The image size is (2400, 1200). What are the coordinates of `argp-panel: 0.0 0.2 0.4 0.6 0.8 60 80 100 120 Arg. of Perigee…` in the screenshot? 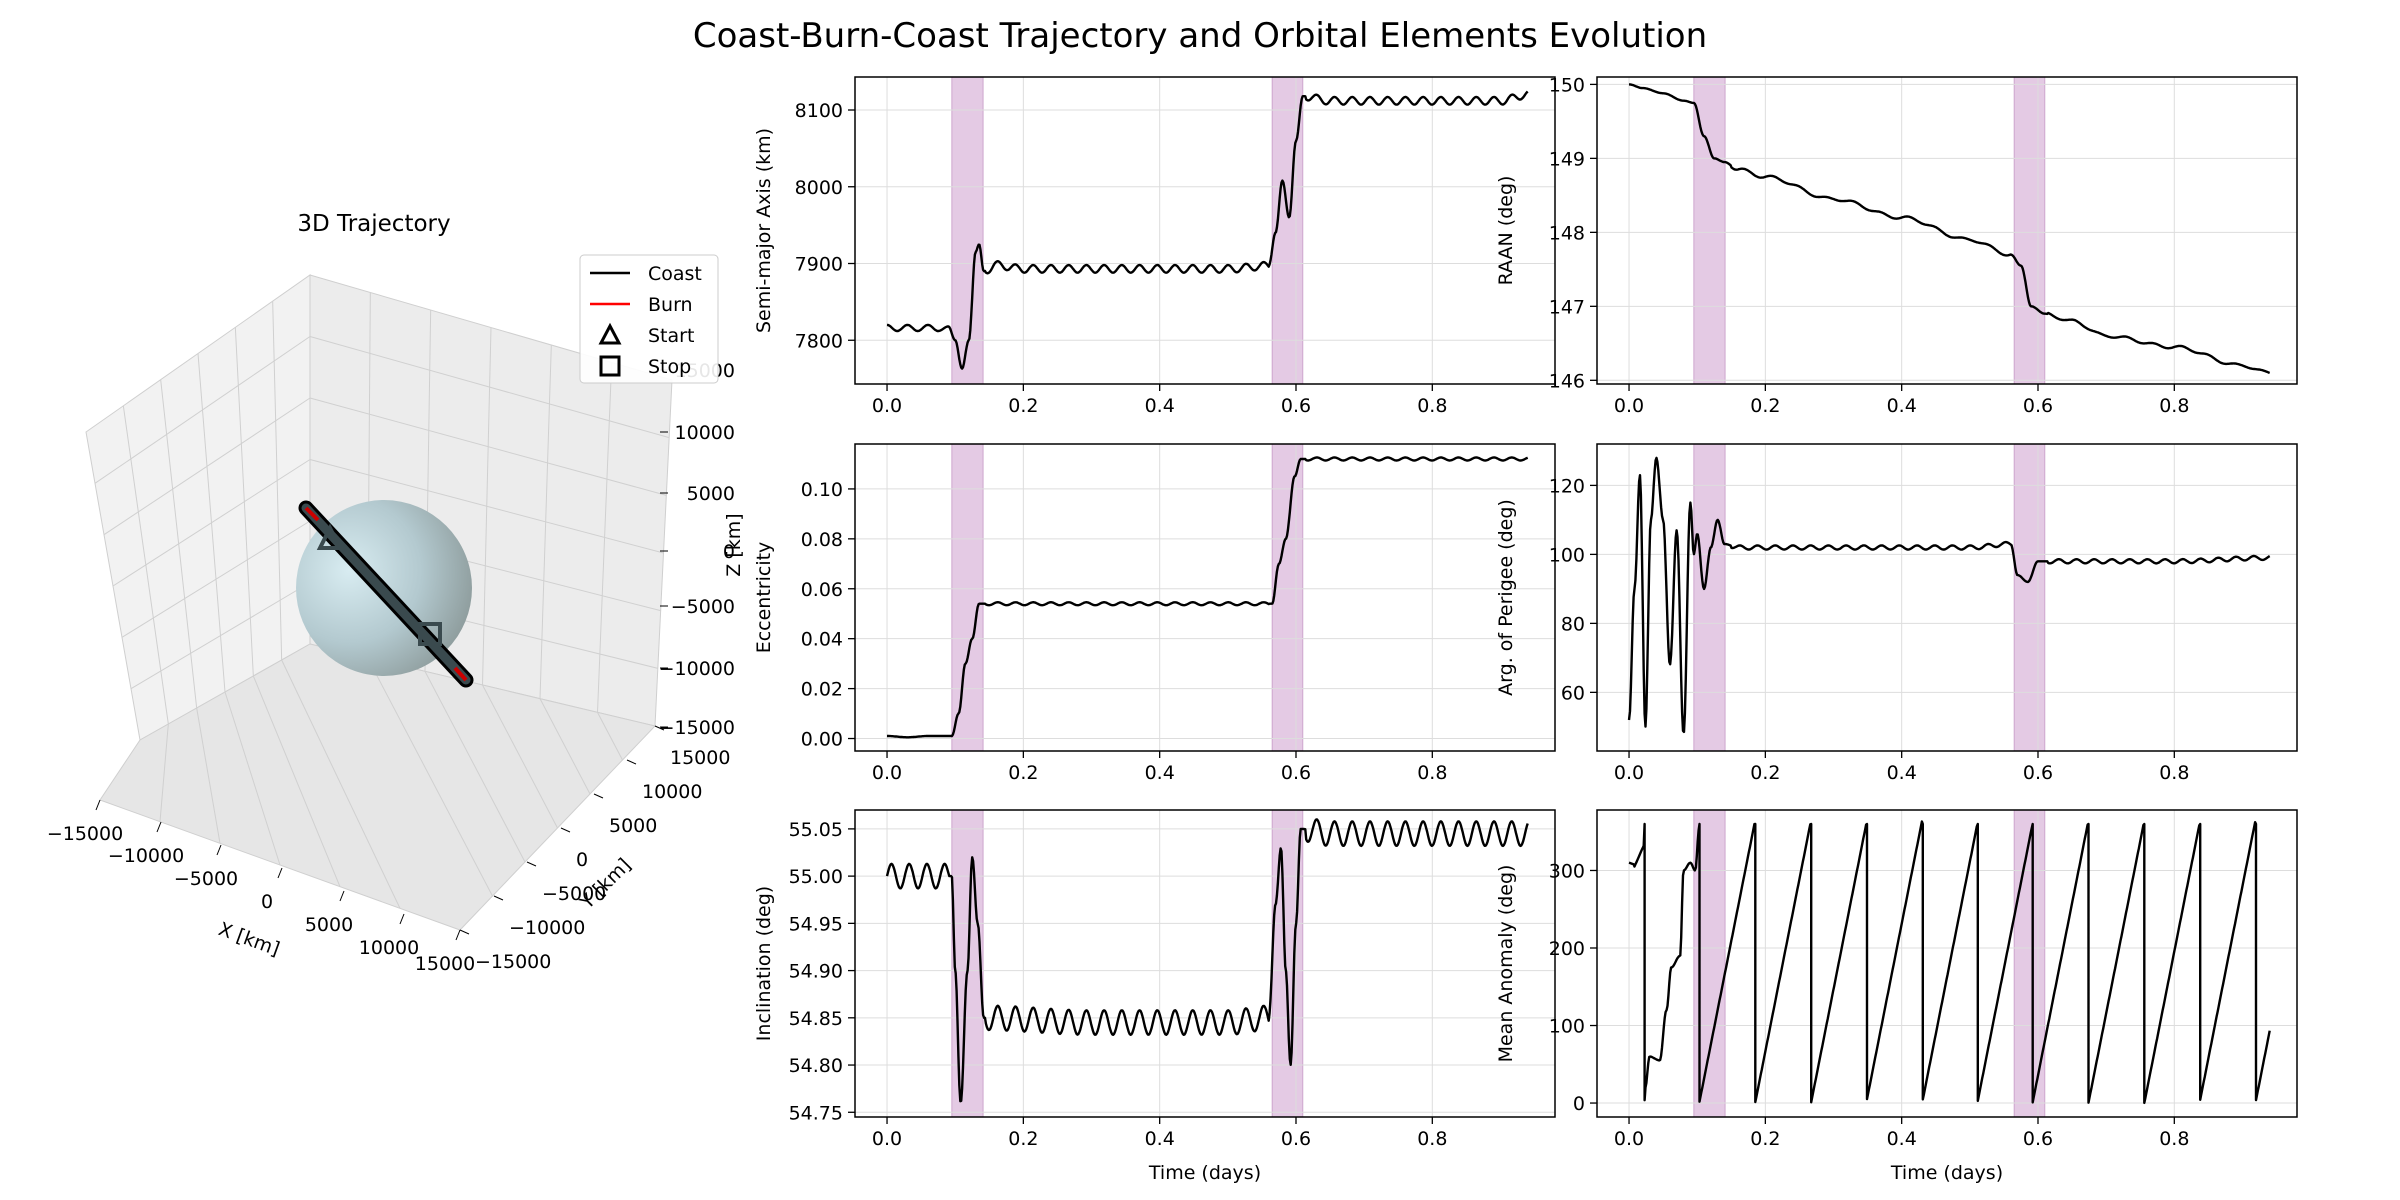 It's located at (1896, 613).